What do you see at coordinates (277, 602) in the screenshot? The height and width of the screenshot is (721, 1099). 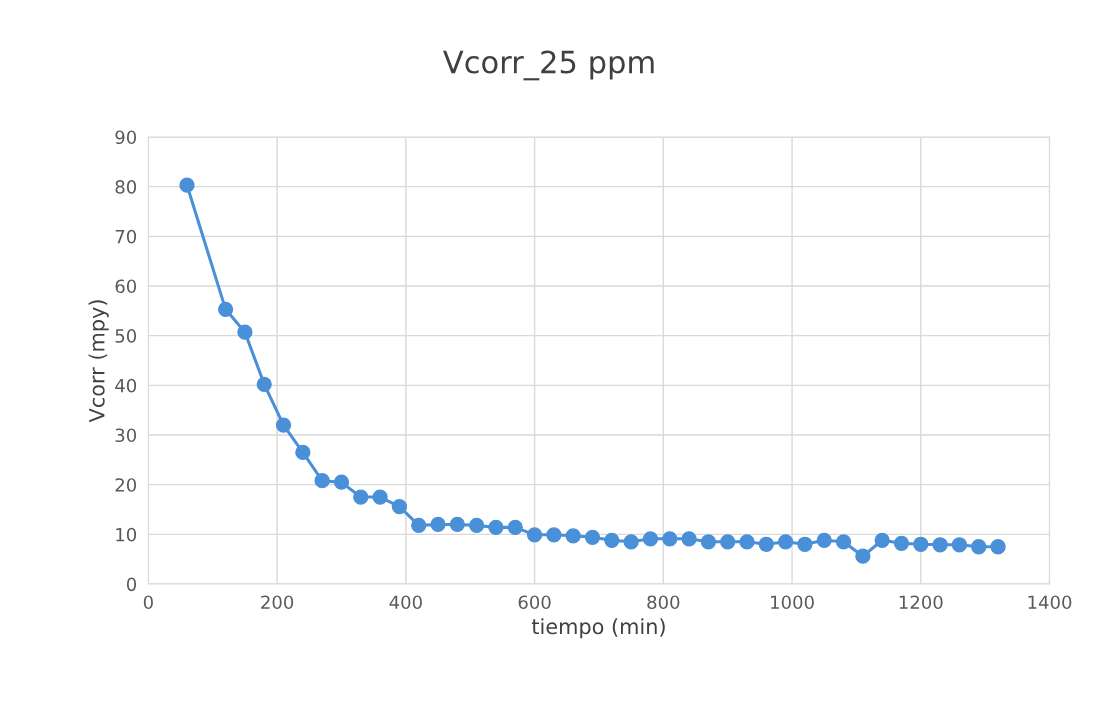 I see `x-tick-label: 200` at bounding box center [277, 602].